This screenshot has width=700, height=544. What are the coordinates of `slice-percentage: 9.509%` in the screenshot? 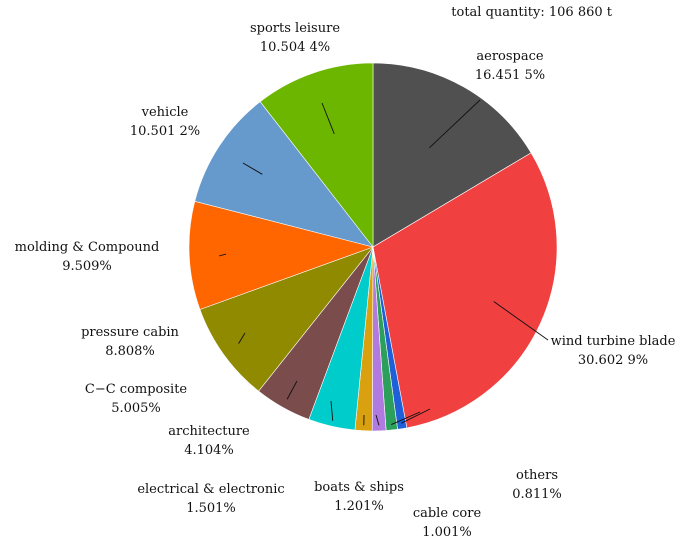 It's located at (87, 266).